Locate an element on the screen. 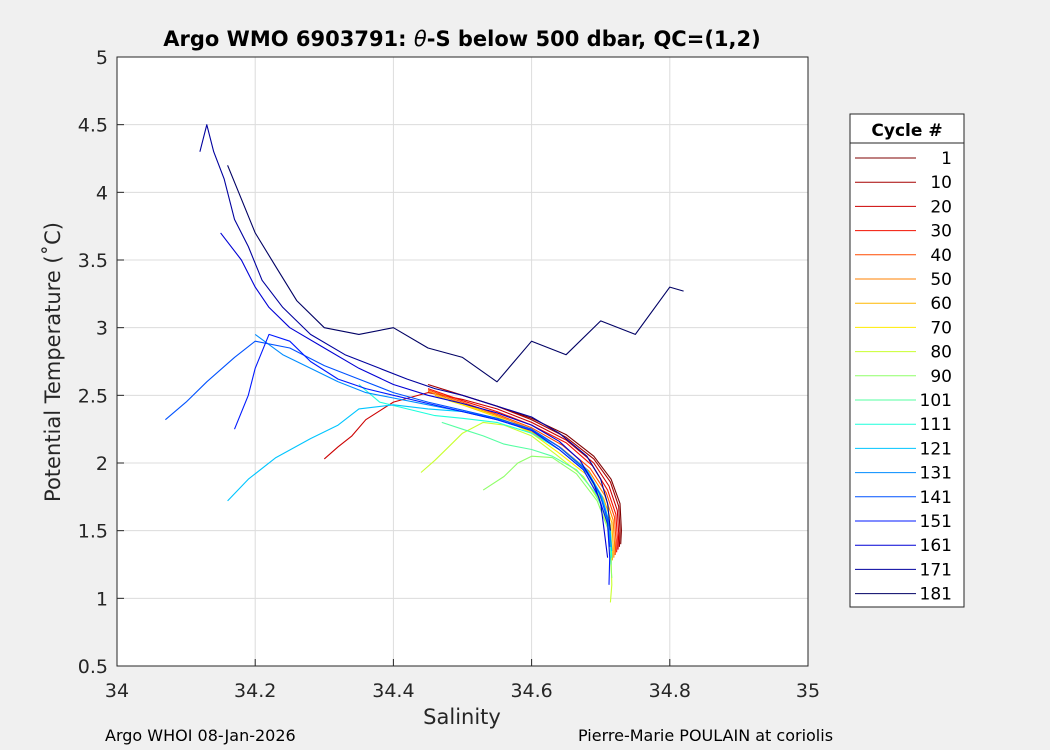  x-tick-label: 34.6 is located at coordinates (531, 691).